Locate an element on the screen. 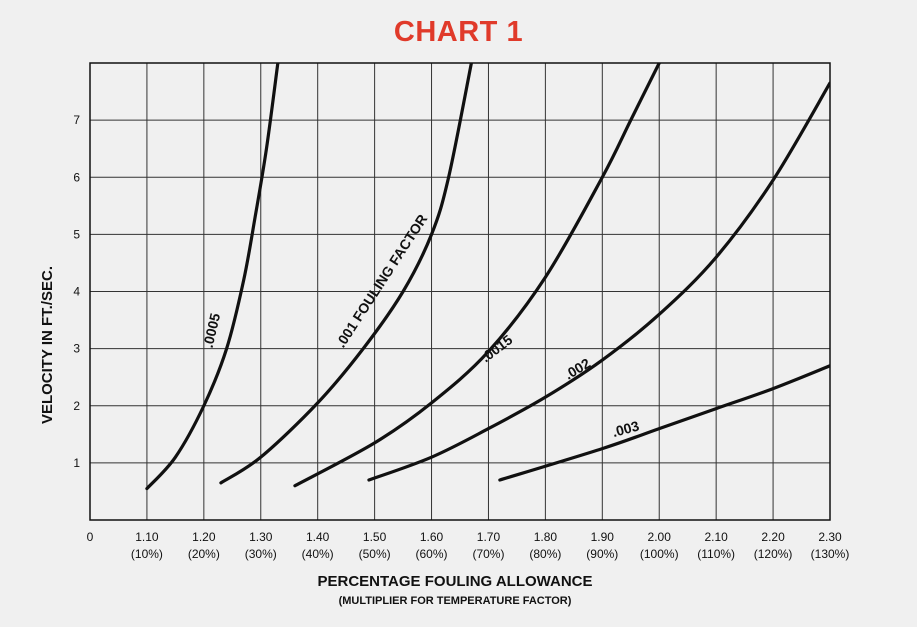 This screenshot has width=917, height=627. x-tick-label: 1.90 is located at coordinates (603, 537).